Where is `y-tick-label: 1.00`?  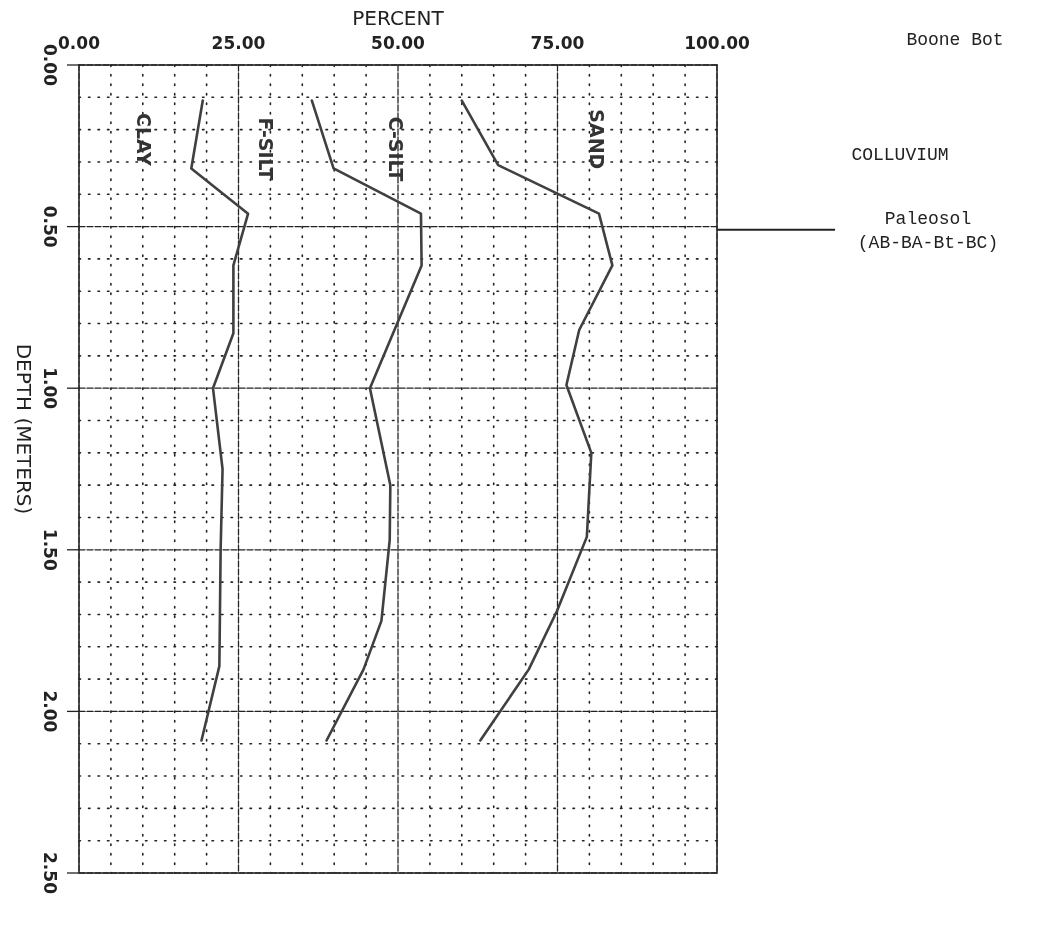
y-tick-label: 1.00 is located at coordinates (50, 388).